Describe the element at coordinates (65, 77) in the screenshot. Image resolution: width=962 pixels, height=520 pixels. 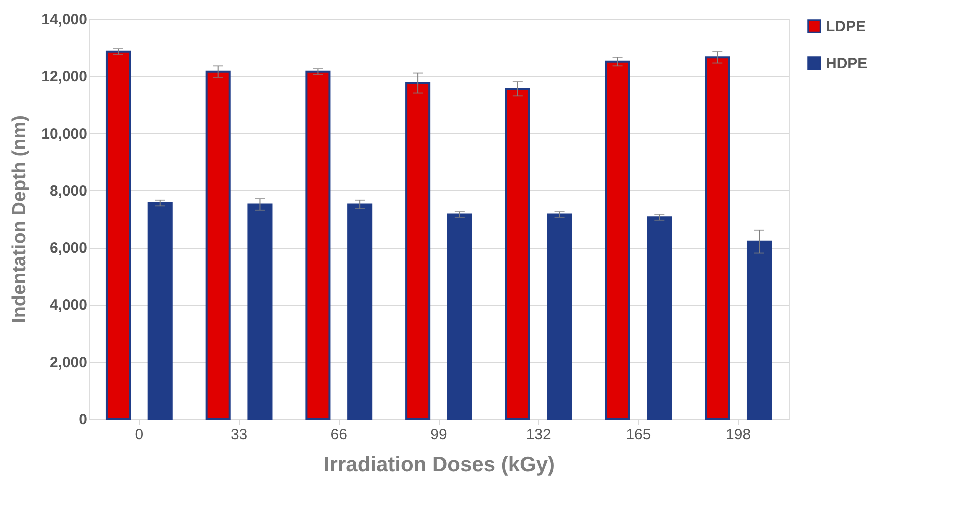
I see `y-tick-label: 12,000` at that location.